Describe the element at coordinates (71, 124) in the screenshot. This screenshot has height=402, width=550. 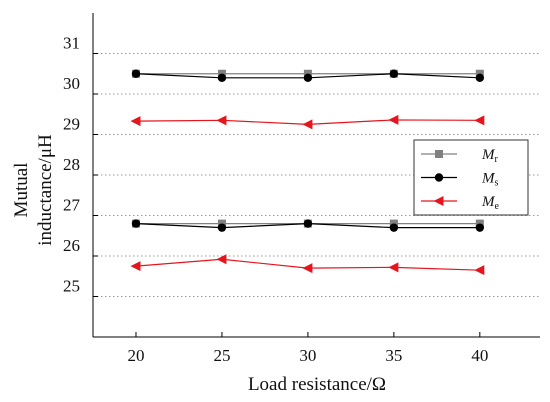
I see `y-tick-label: 29` at that location.